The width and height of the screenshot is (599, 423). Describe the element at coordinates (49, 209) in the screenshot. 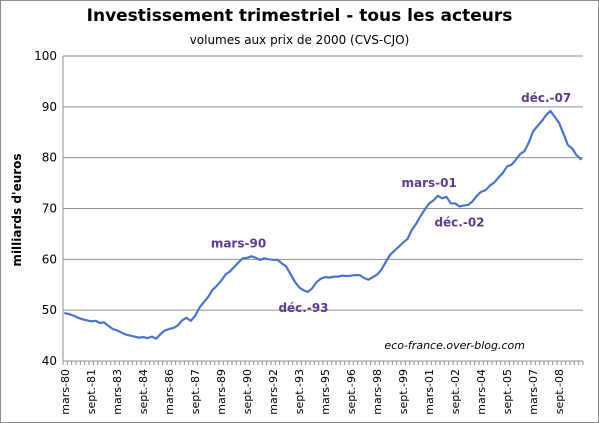

I see `y-tick-label: 70` at that location.